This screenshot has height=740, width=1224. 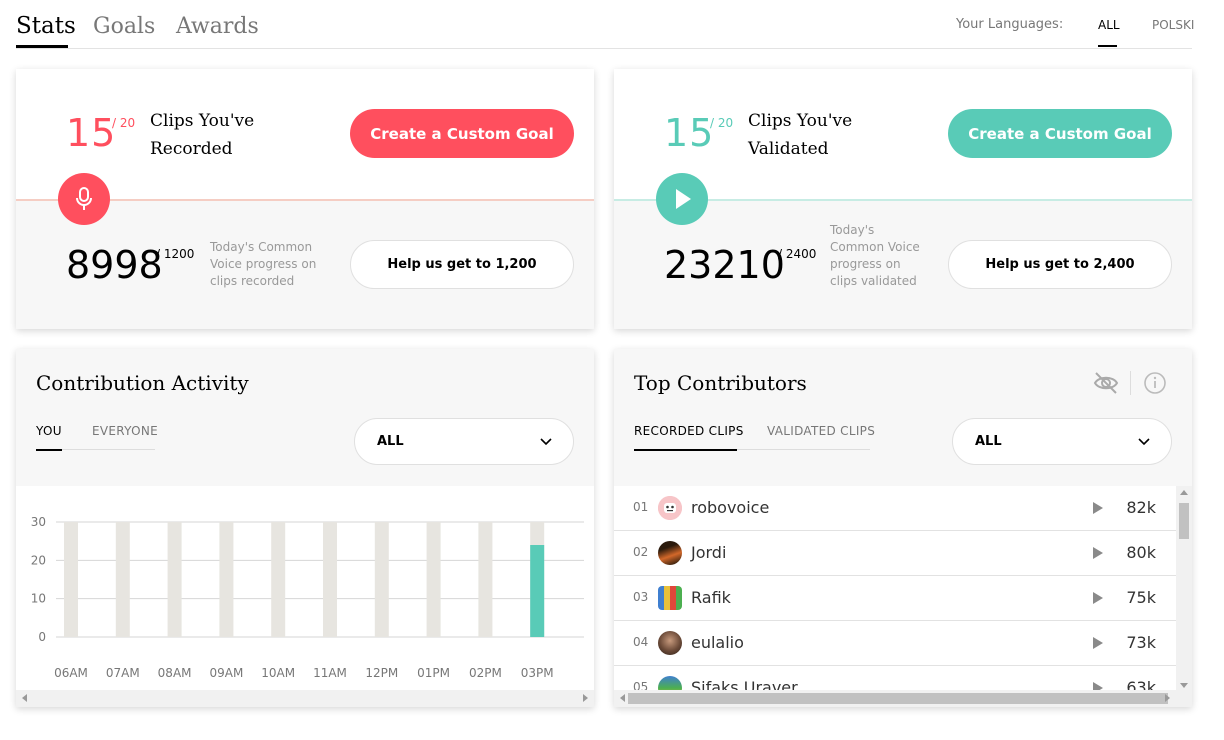 I want to click on leaderboard-row: 01 robovoice 82k, so click(x=895, y=508).